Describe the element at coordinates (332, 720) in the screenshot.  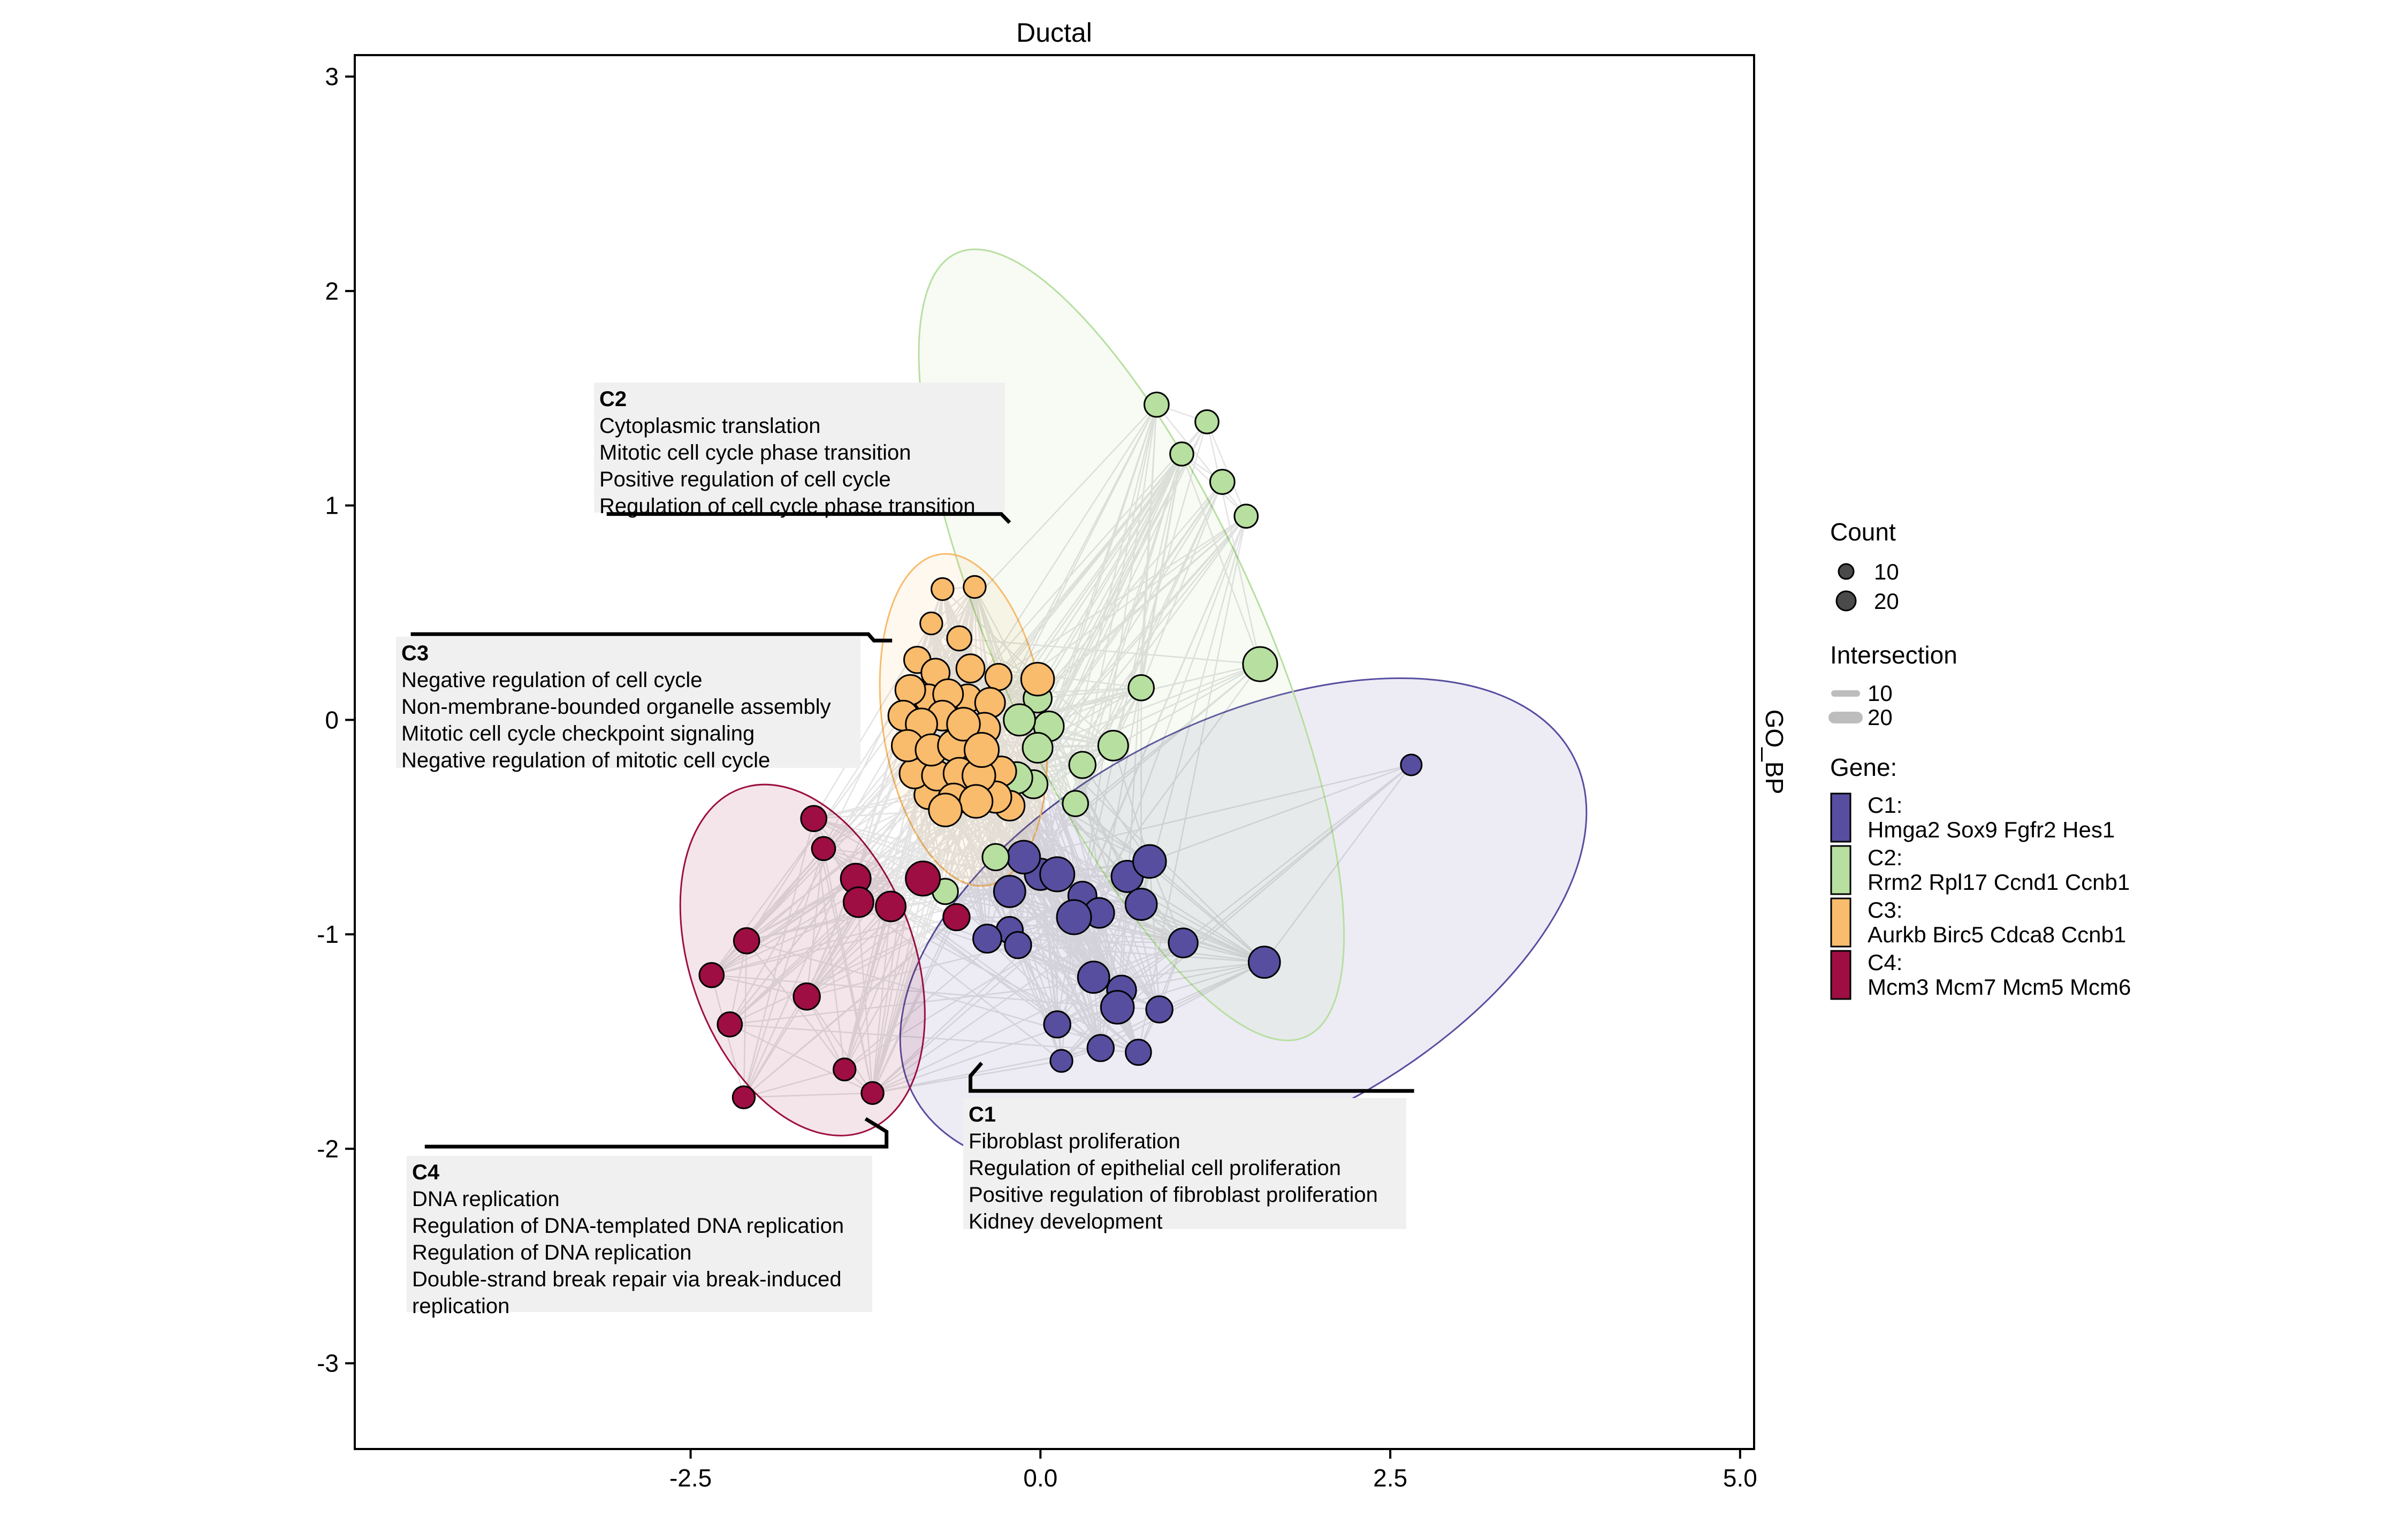
I see `y-tick-label: 0` at that location.